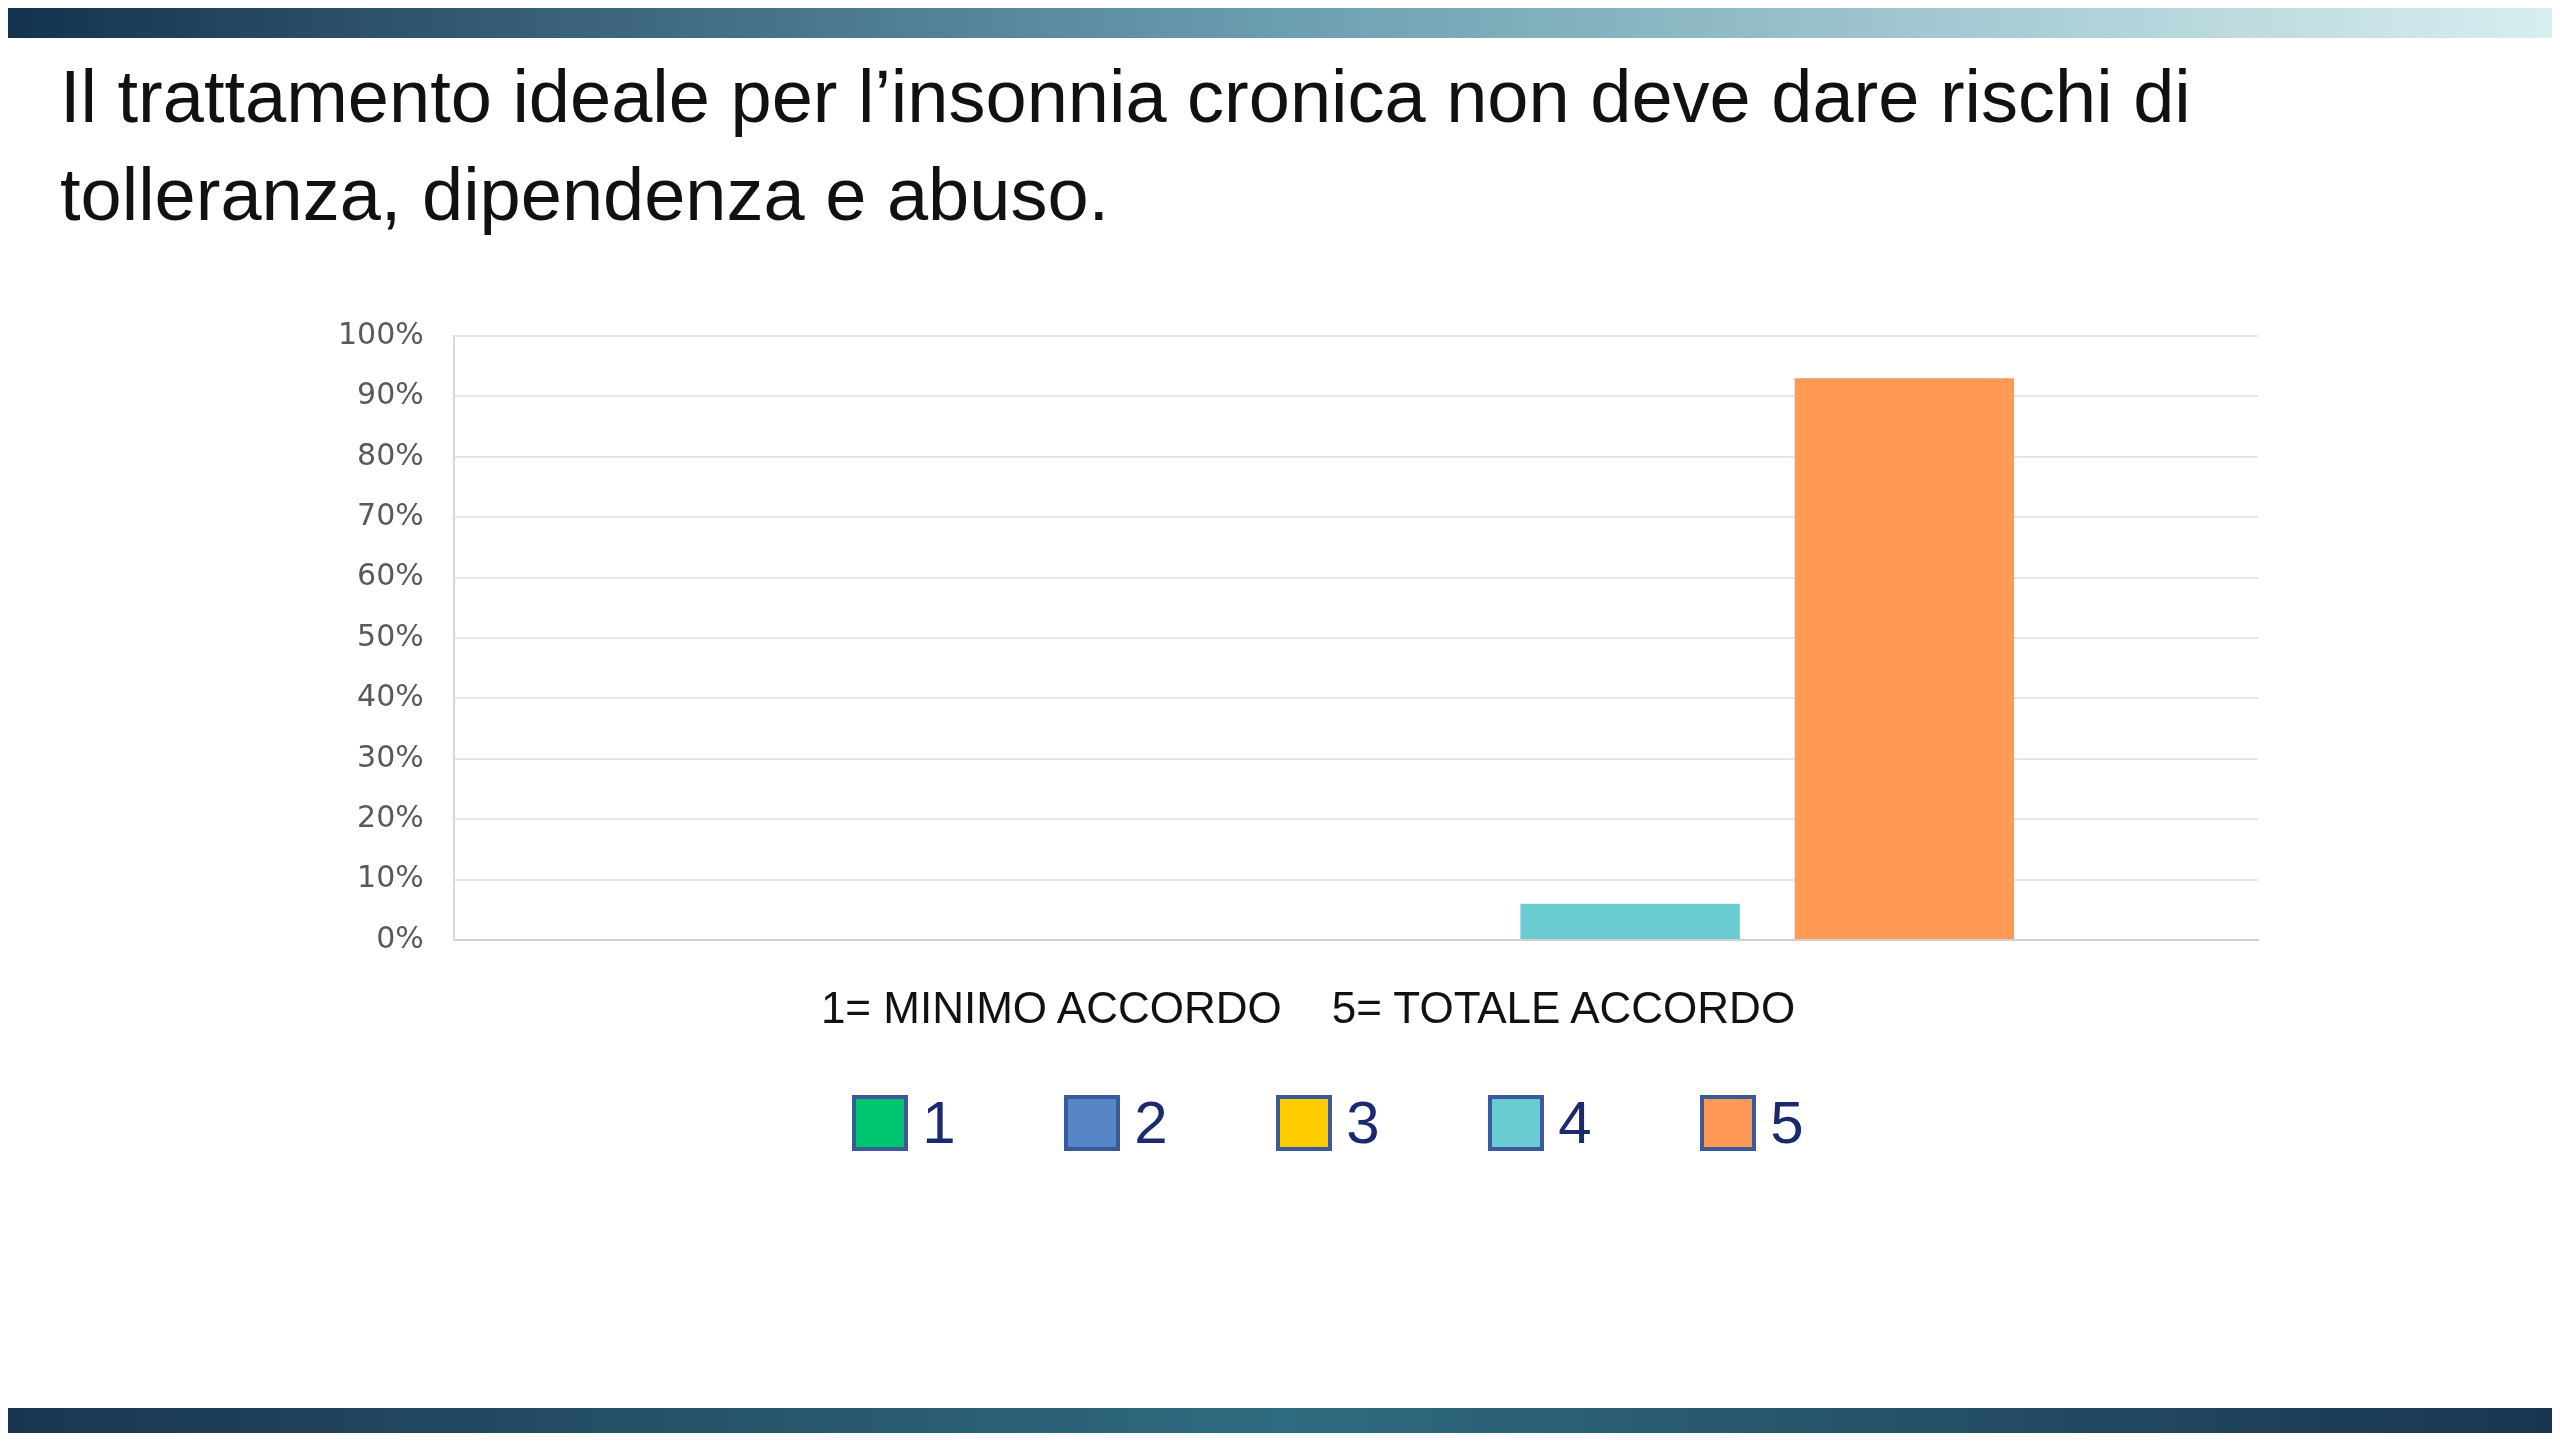 The height and width of the screenshot is (1441, 2560). I want to click on y-tick-label: 30%, so click(390, 756).